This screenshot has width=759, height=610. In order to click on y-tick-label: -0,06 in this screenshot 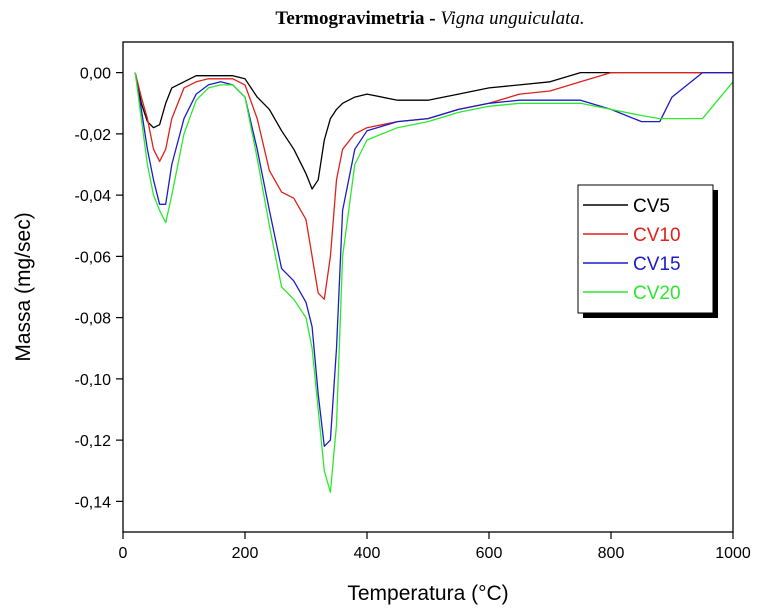, I will do `click(93, 257)`.